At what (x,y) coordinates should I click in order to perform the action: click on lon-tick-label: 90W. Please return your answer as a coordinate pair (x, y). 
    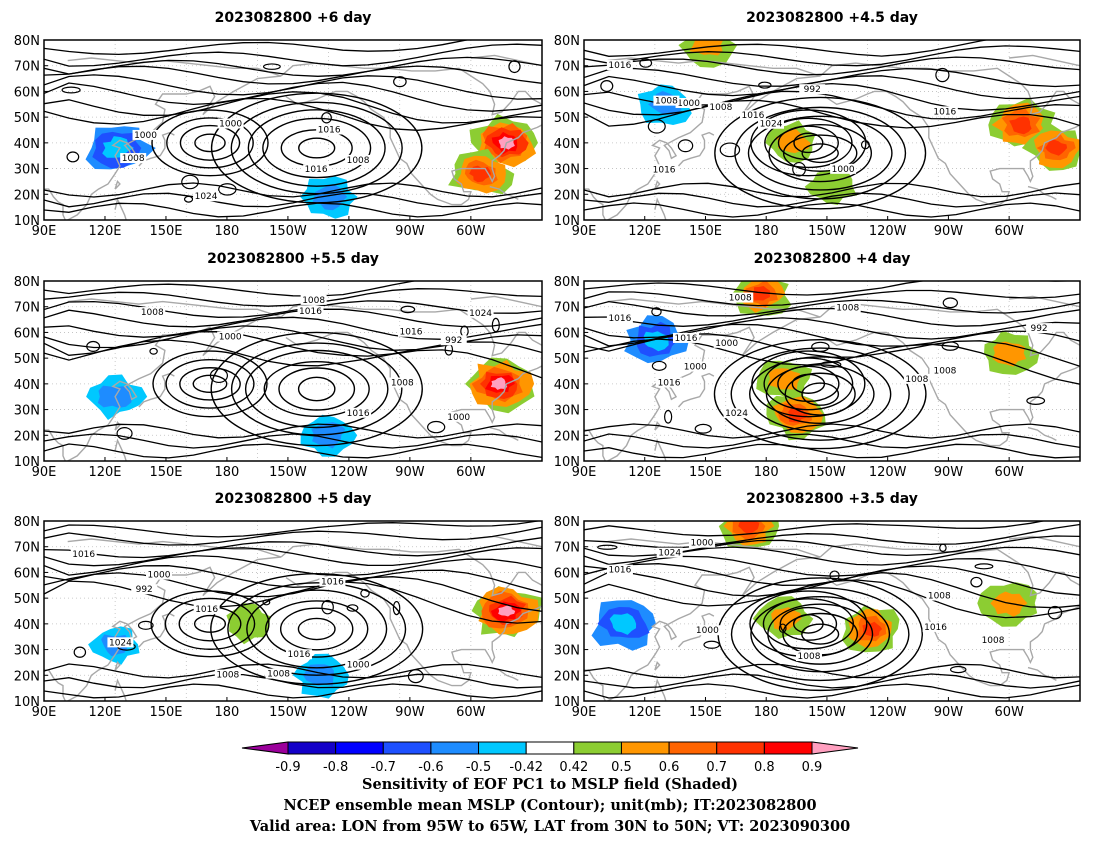
    Looking at the image, I should click on (410, 712).